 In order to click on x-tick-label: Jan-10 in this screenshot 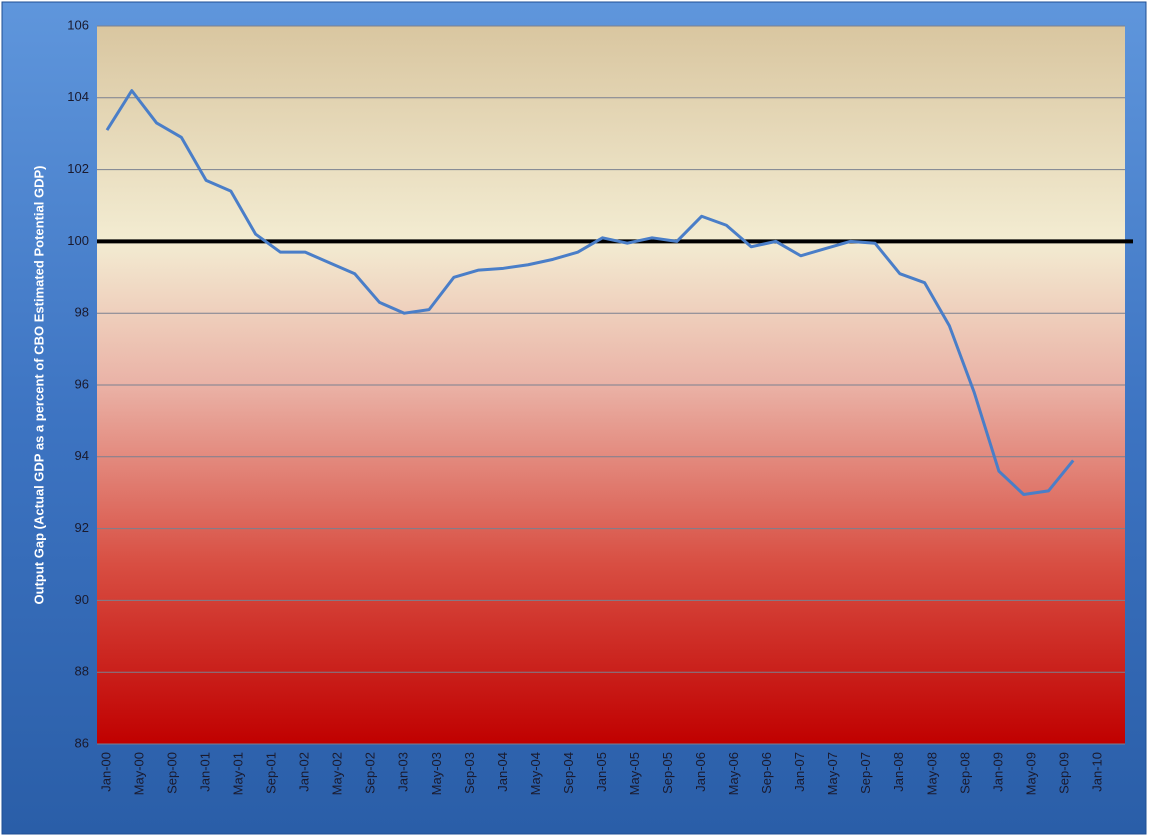, I will do `click(1096, 772)`.